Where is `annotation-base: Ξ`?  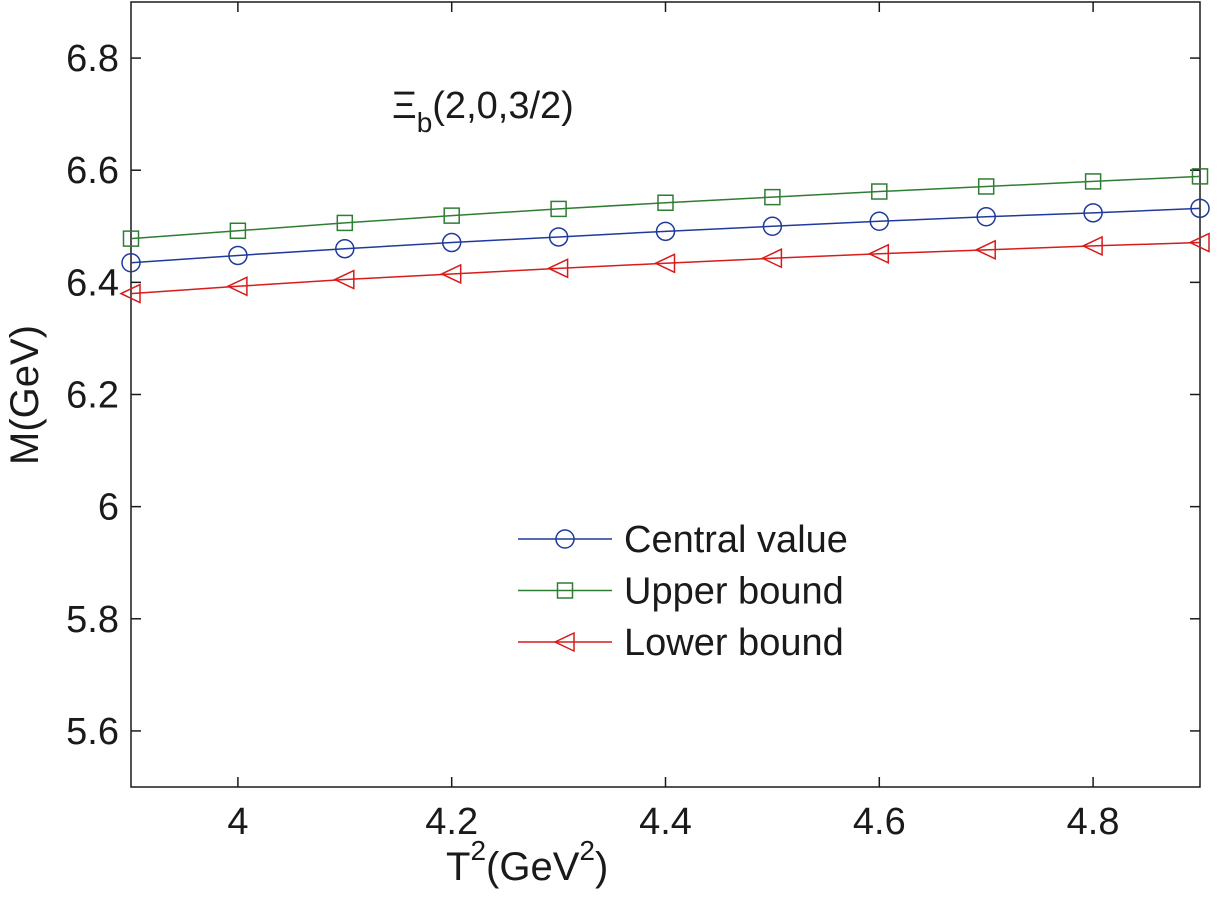
annotation-base: Ξ is located at coordinates (404, 106).